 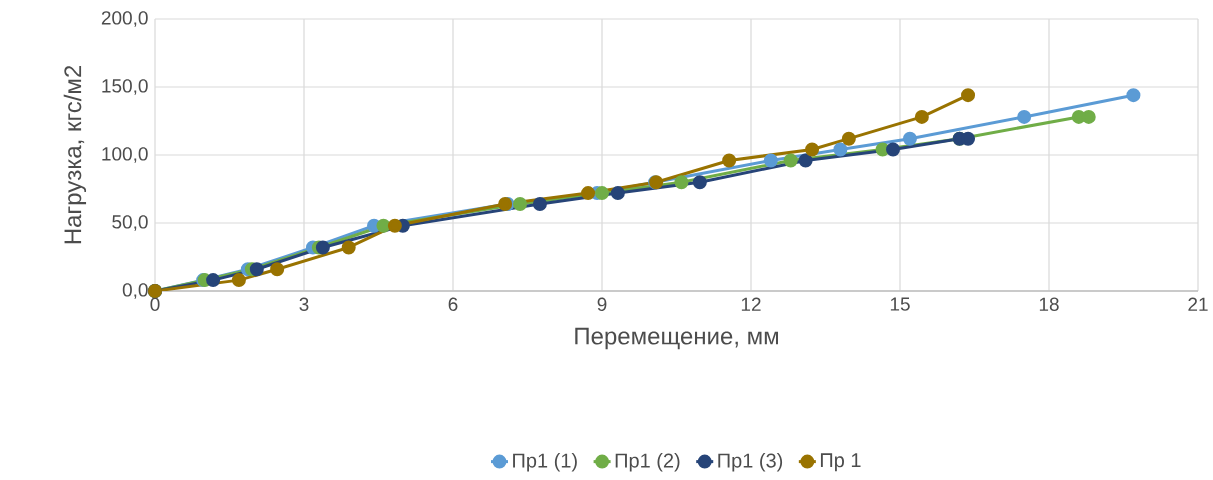 What do you see at coordinates (751, 304) in the screenshot?
I see `x-tick-label: 12` at bounding box center [751, 304].